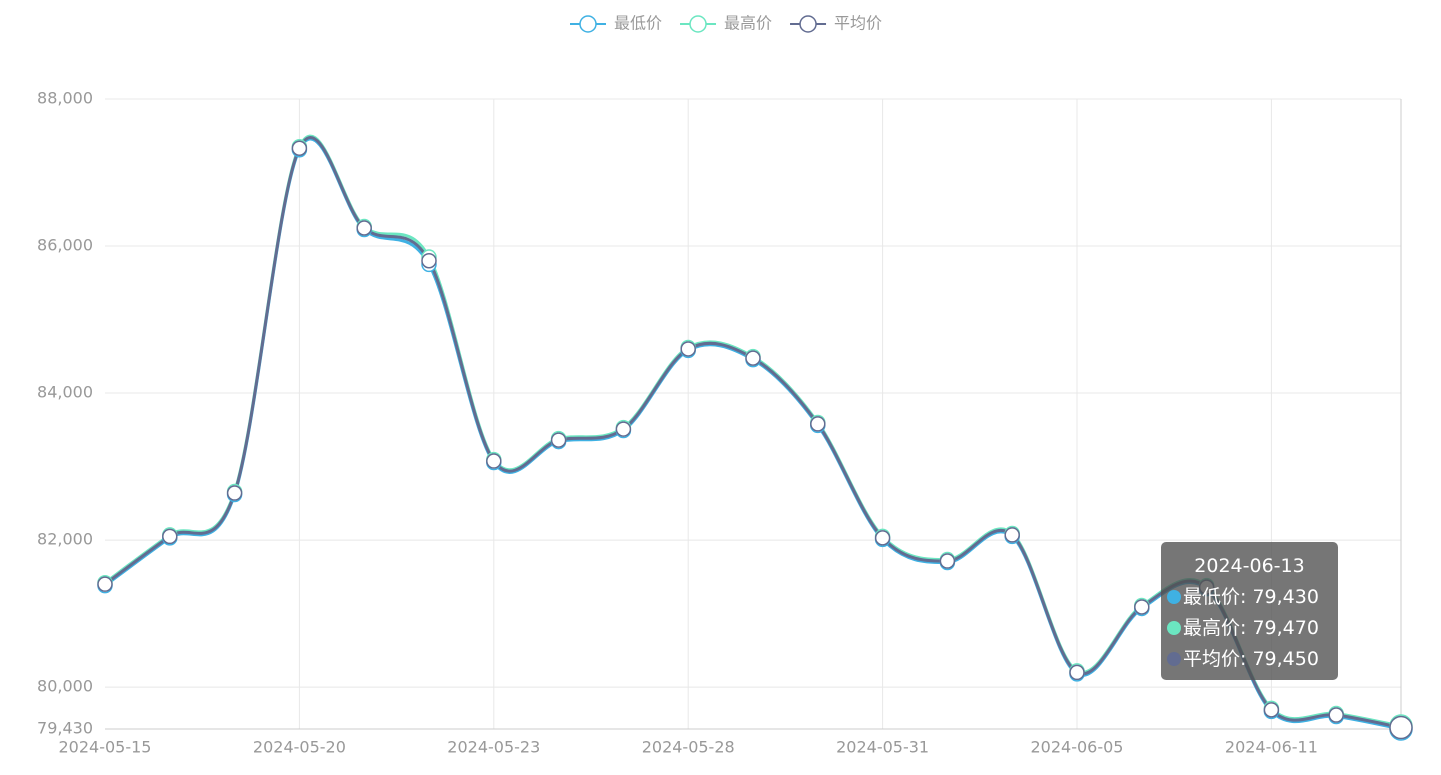  Describe the element at coordinates (299, 747) in the screenshot. I see `x-tick-label: 2024-05-20` at that location.